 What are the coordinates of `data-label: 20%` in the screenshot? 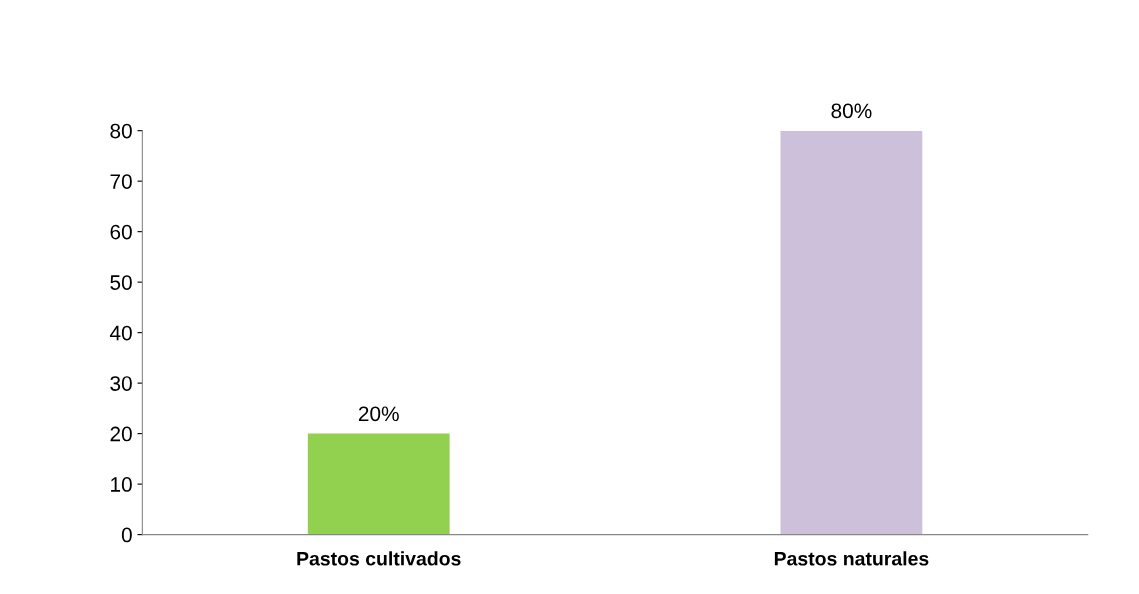 It's located at (378, 414).